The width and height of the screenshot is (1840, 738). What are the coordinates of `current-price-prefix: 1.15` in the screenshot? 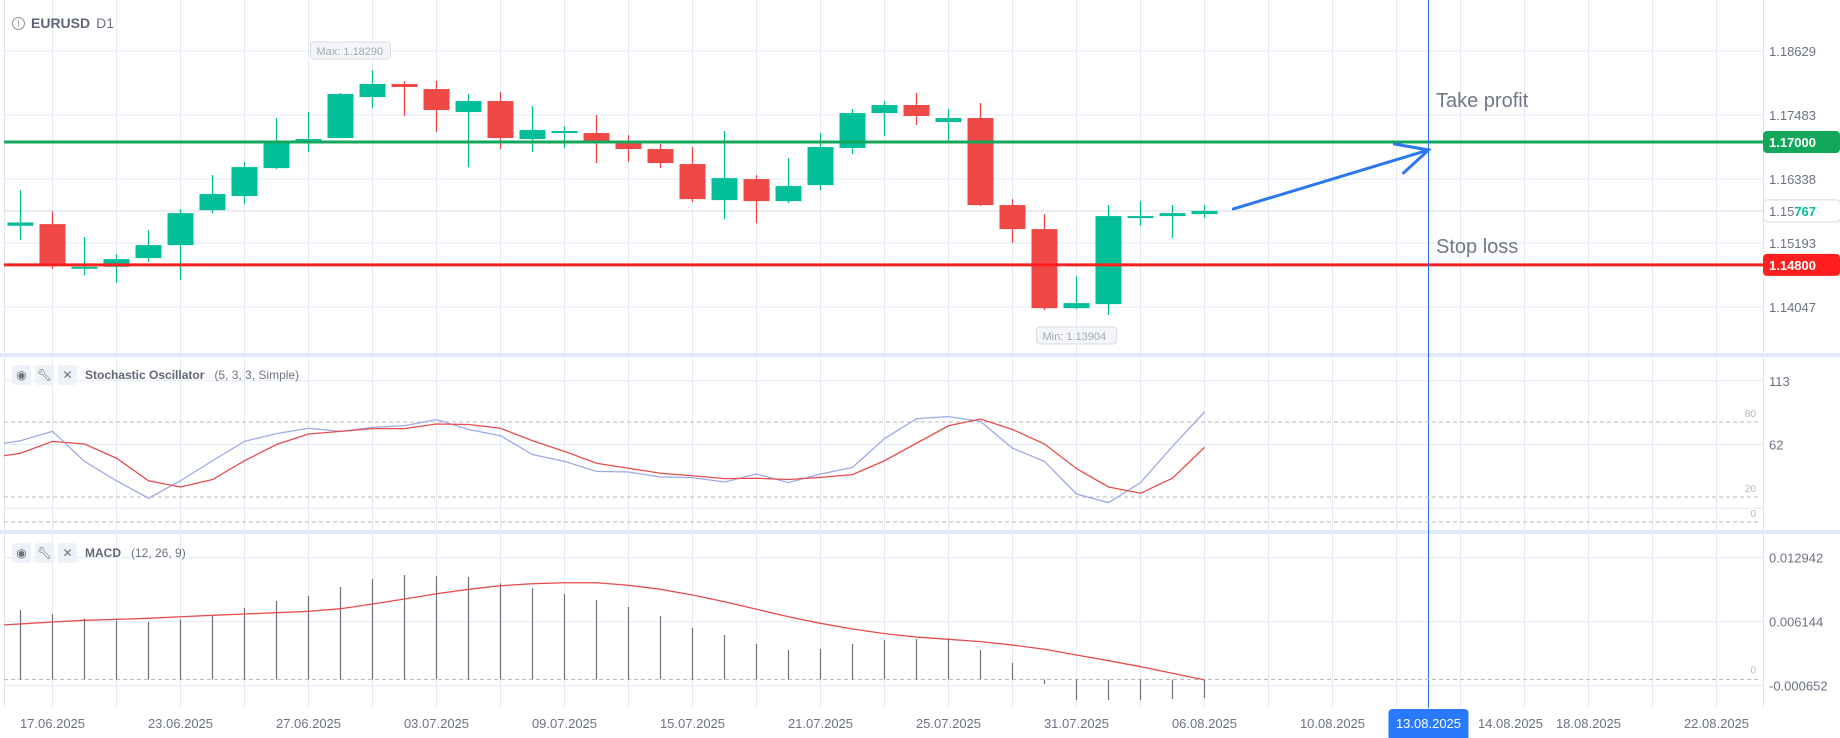 It's located at (1781, 211).